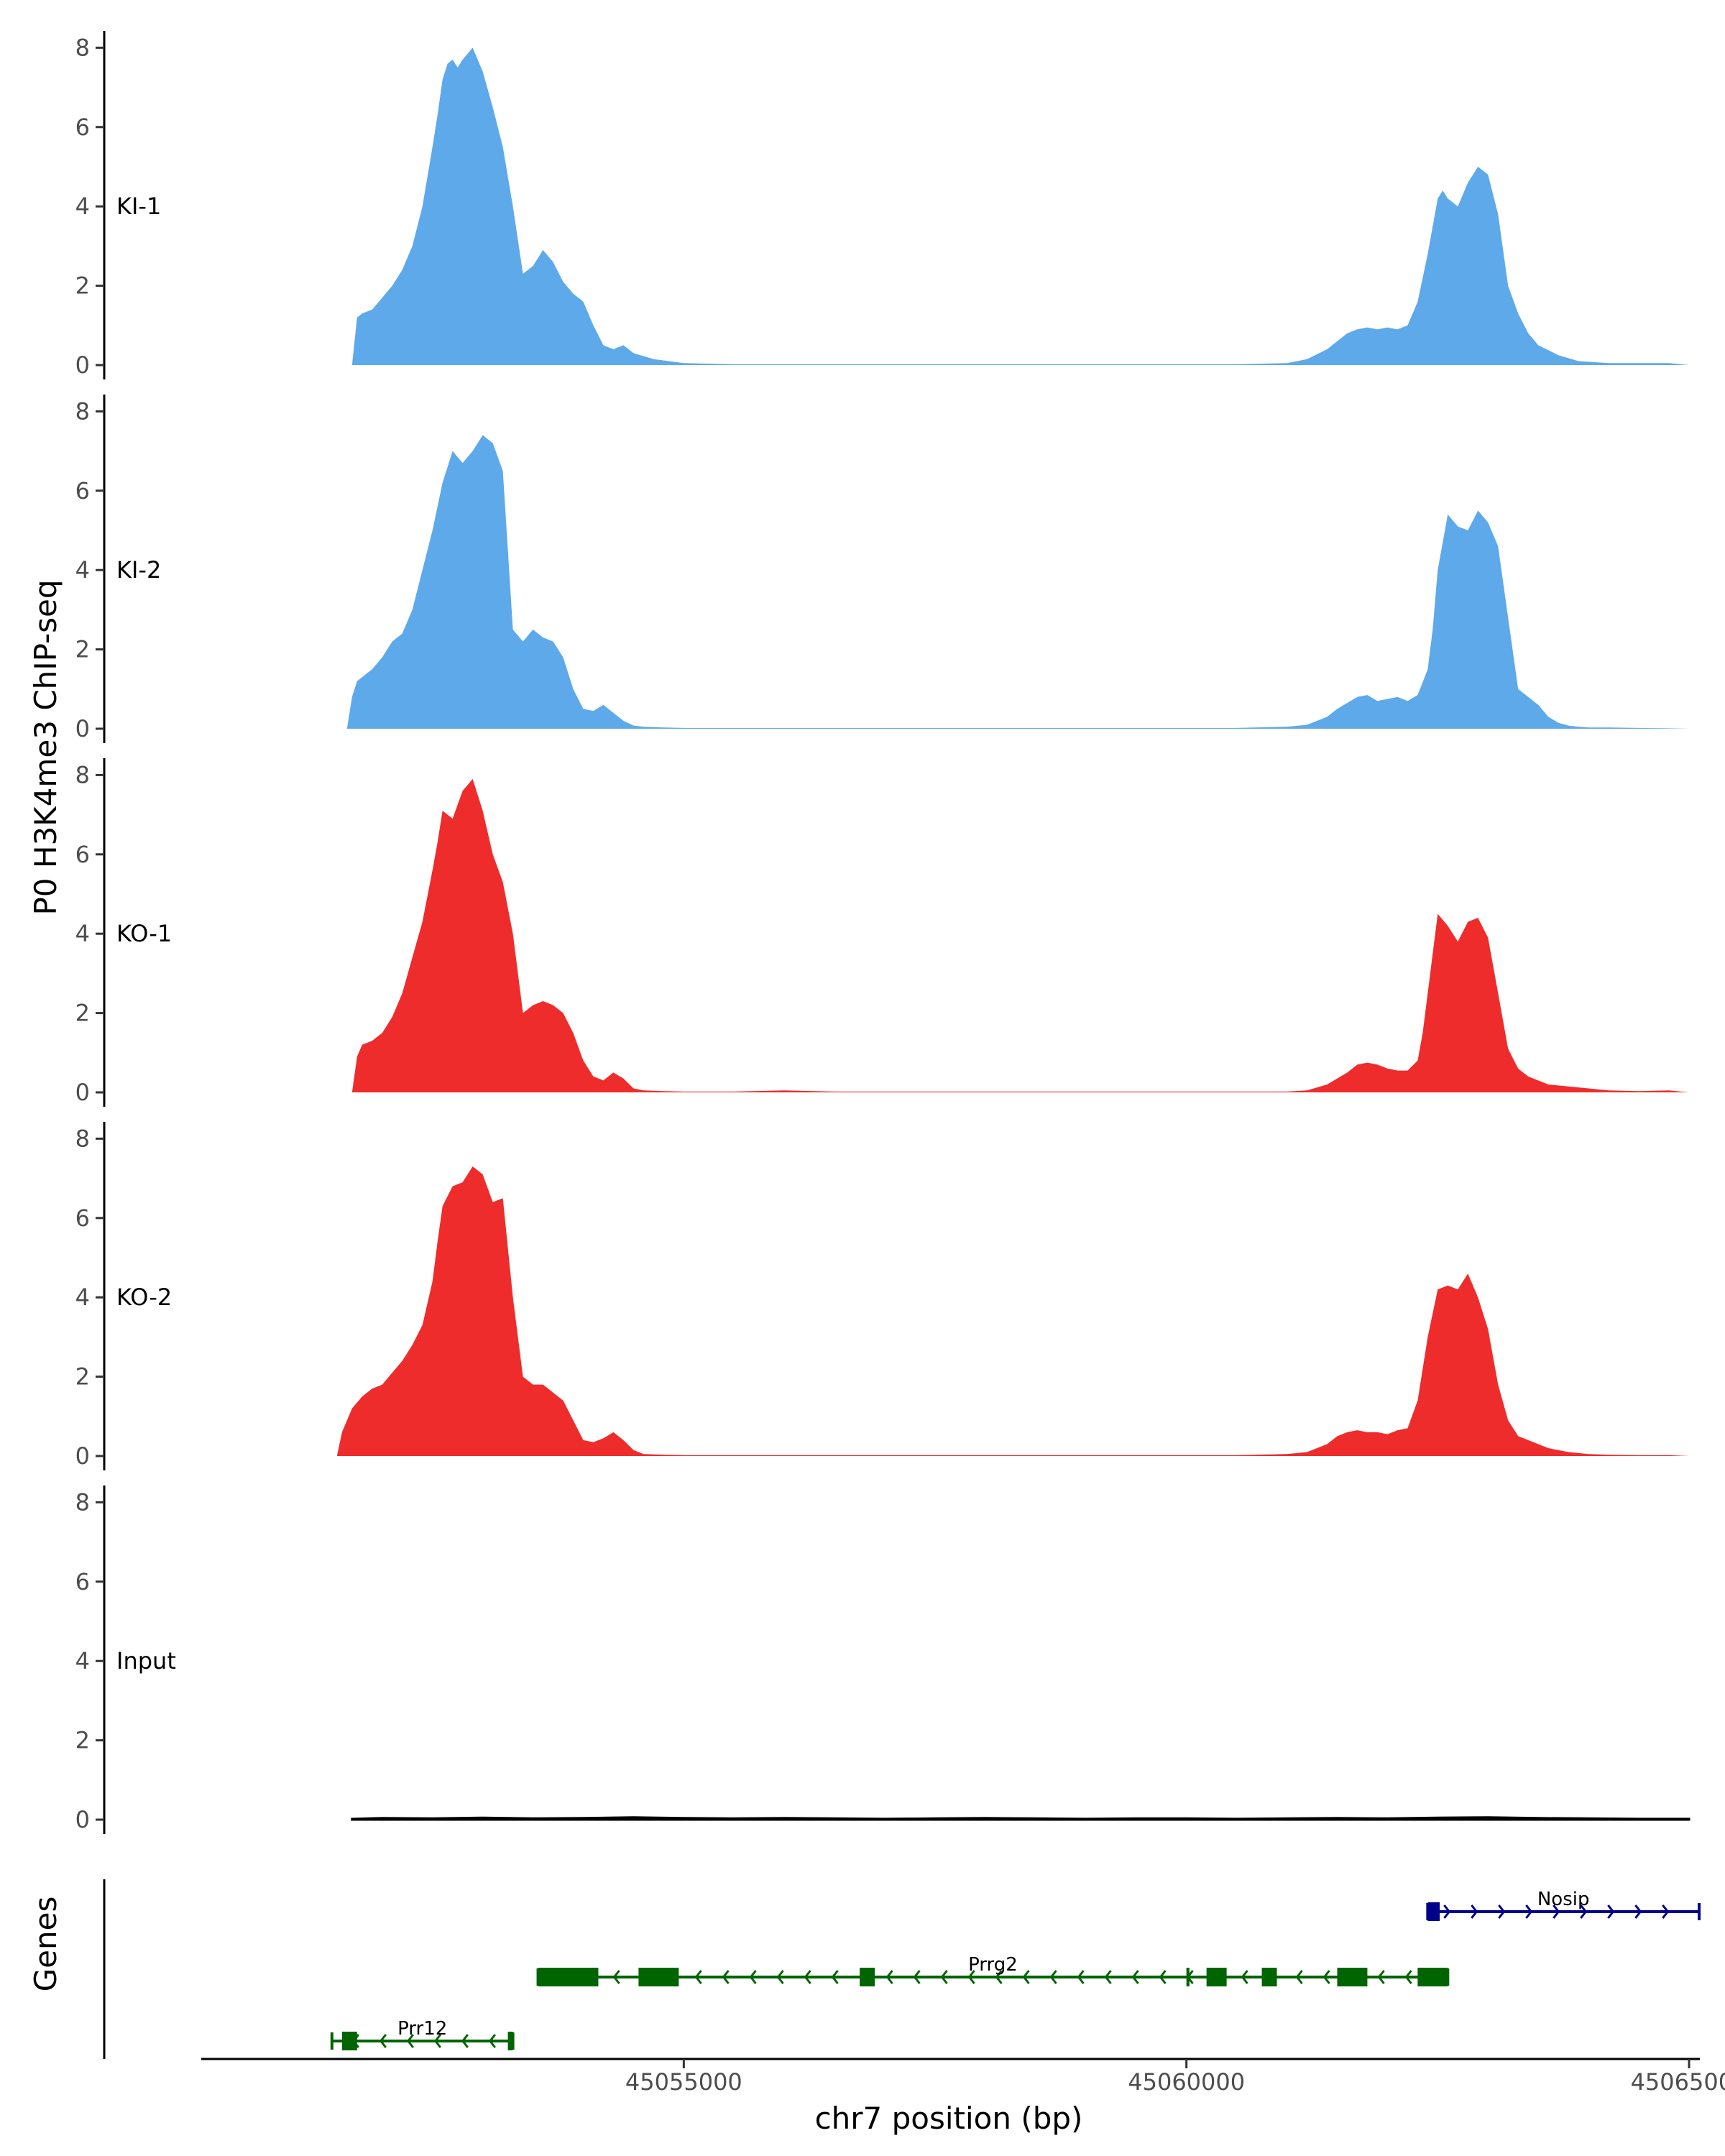  I want to click on track-label: KO-2, so click(144, 1297).